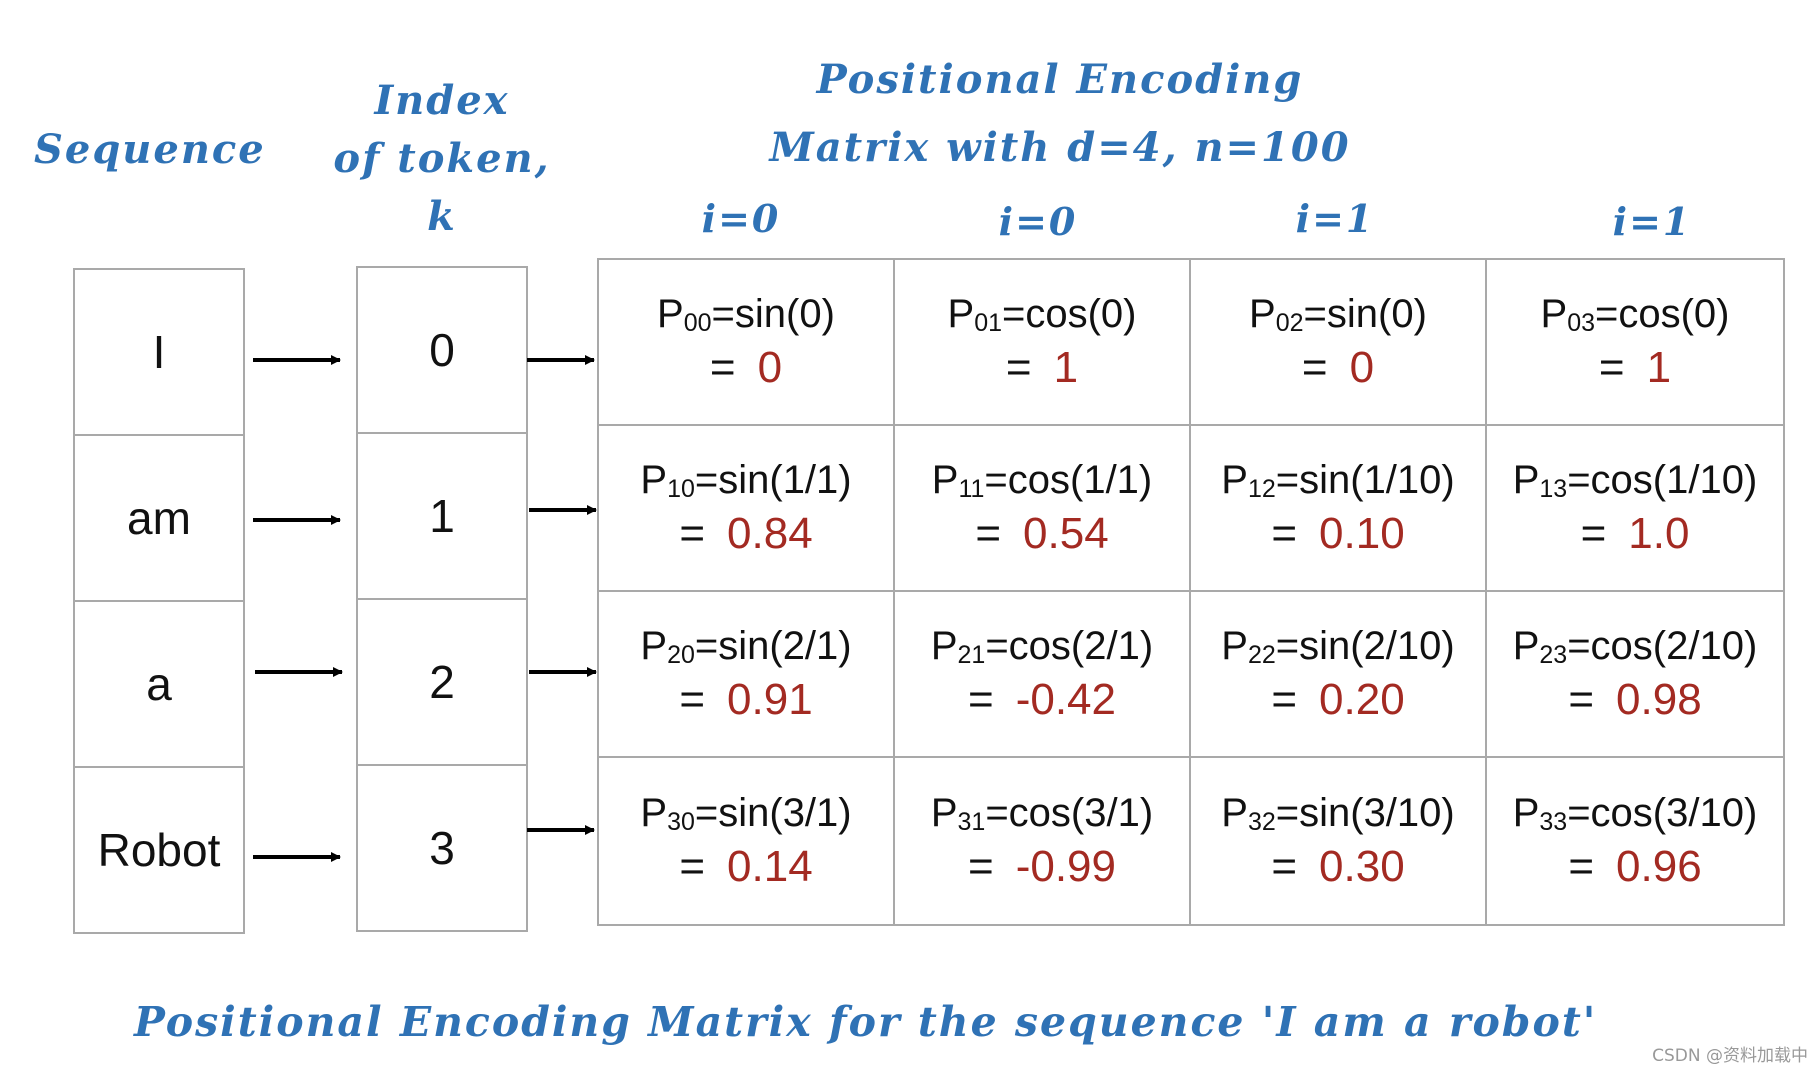  I want to click on column-label-1: i=0, so click(1038, 221).